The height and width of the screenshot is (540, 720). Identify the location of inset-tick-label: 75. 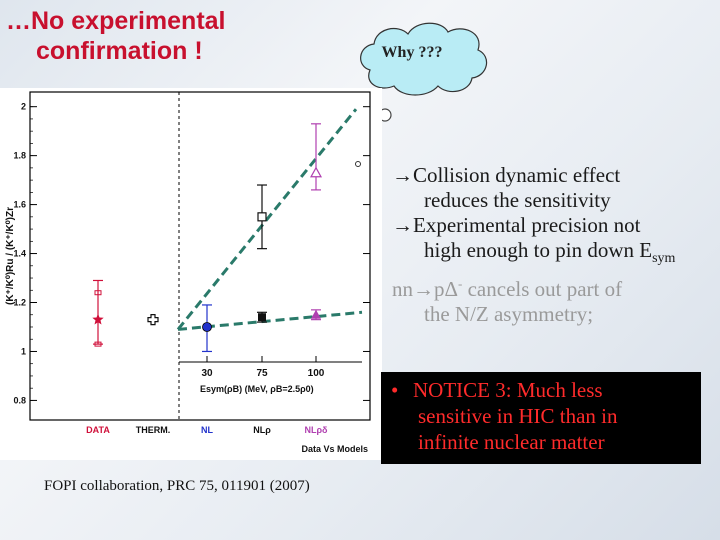
(262, 373).